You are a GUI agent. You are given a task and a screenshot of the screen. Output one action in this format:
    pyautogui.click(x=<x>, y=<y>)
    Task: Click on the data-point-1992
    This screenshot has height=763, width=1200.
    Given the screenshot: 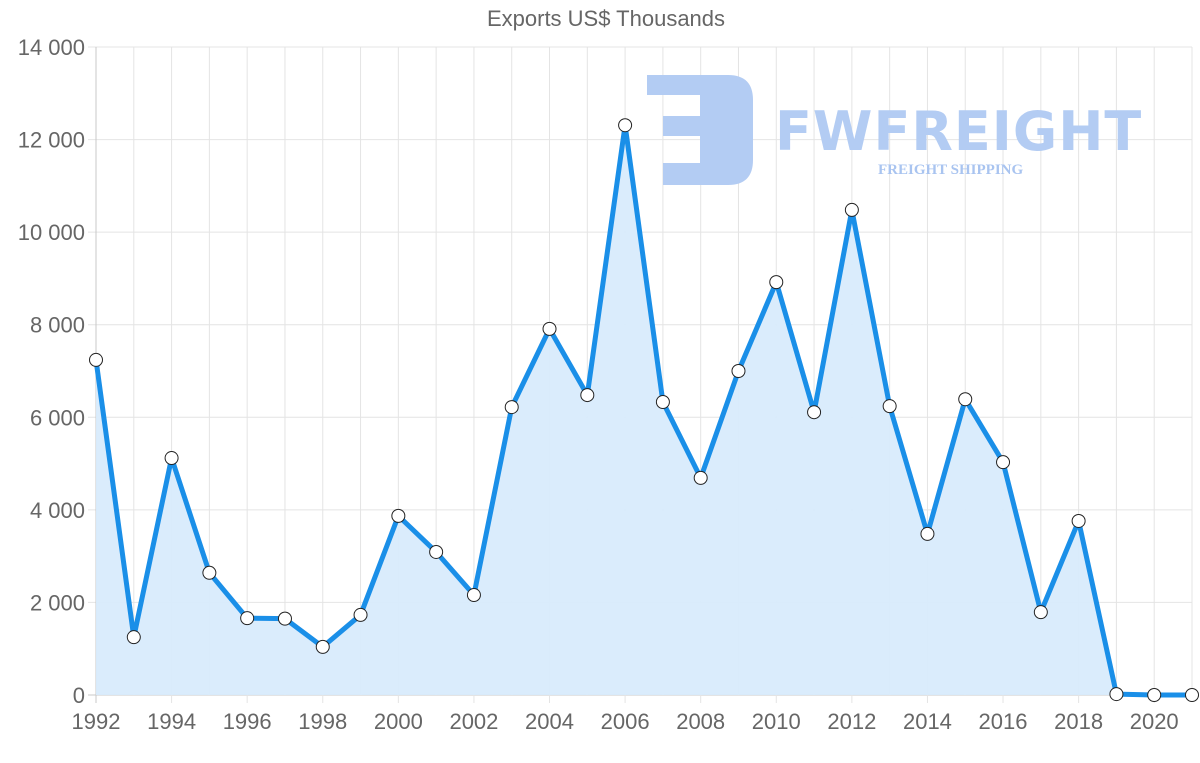 What is the action you would take?
    pyautogui.click(x=96, y=359)
    